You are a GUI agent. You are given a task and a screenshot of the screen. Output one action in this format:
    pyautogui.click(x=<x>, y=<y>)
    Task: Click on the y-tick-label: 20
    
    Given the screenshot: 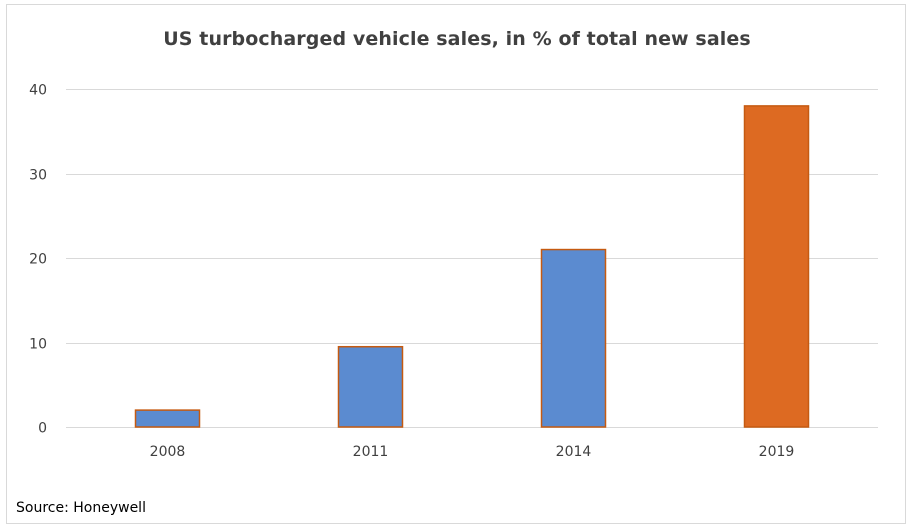 What is the action you would take?
    pyautogui.click(x=38, y=260)
    